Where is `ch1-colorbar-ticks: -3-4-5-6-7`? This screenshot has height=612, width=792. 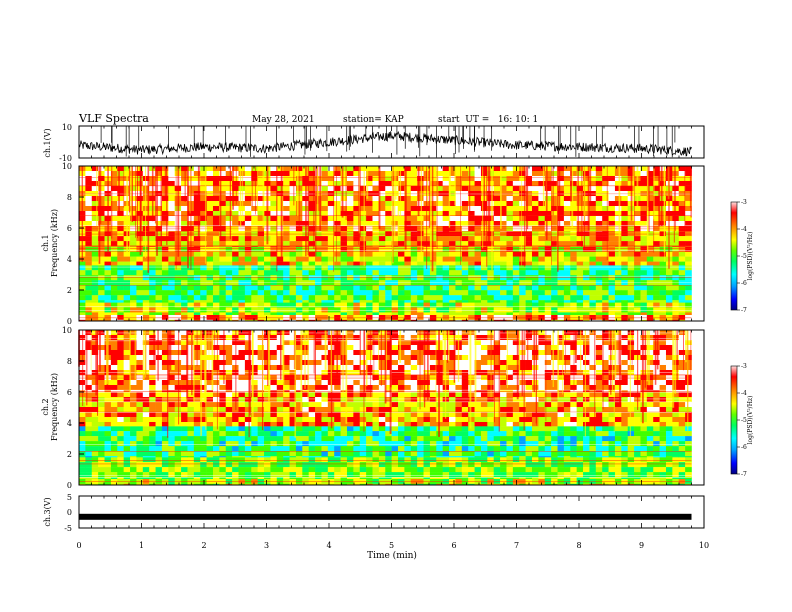
ch1-colorbar-ticks: -3-4-5-6-7 is located at coordinates (742, 256).